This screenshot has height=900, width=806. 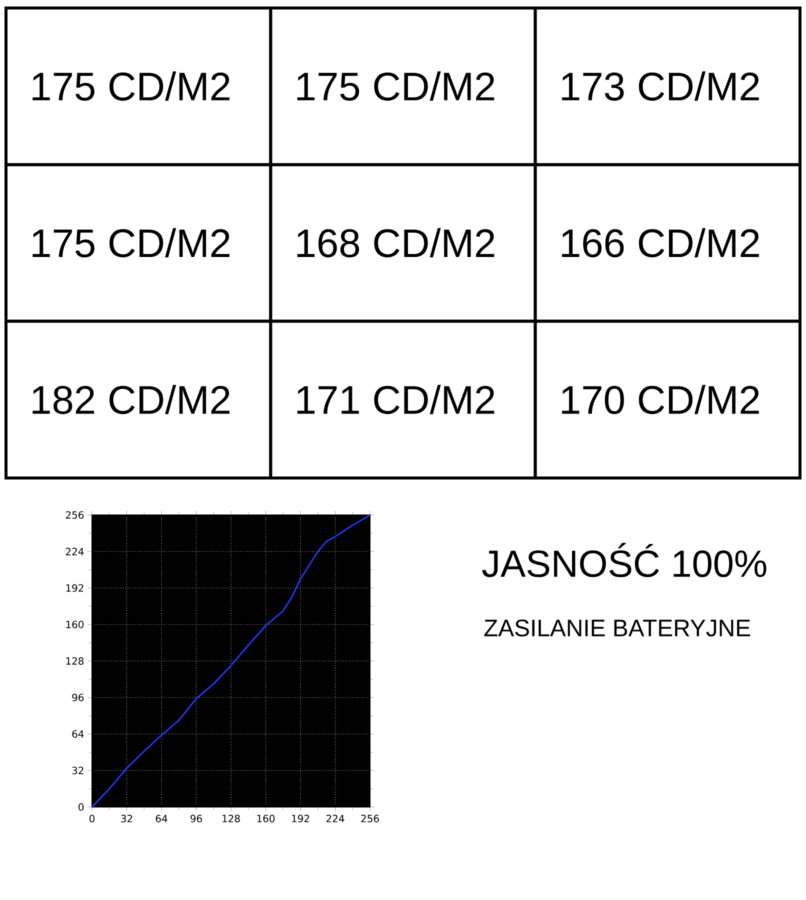 I want to click on y-tick-label: 96, so click(x=78, y=698).